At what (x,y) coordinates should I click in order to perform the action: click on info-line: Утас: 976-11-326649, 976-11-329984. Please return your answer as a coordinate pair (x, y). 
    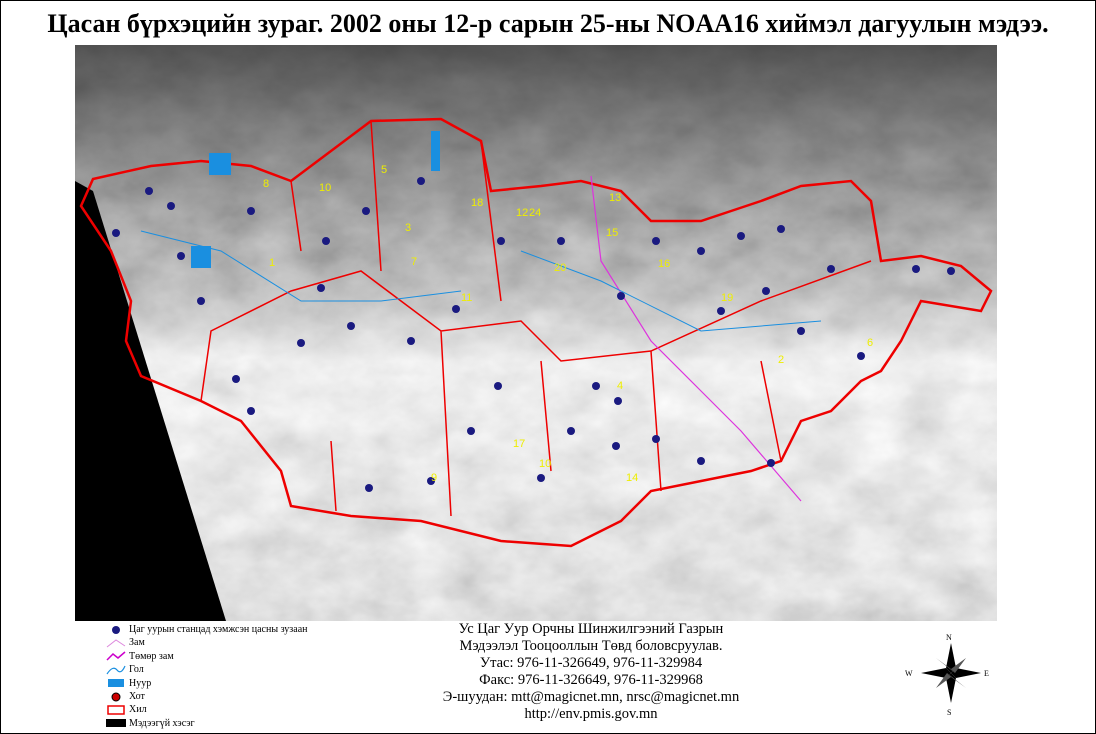
    Looking at the image, I should click on (591, 663).